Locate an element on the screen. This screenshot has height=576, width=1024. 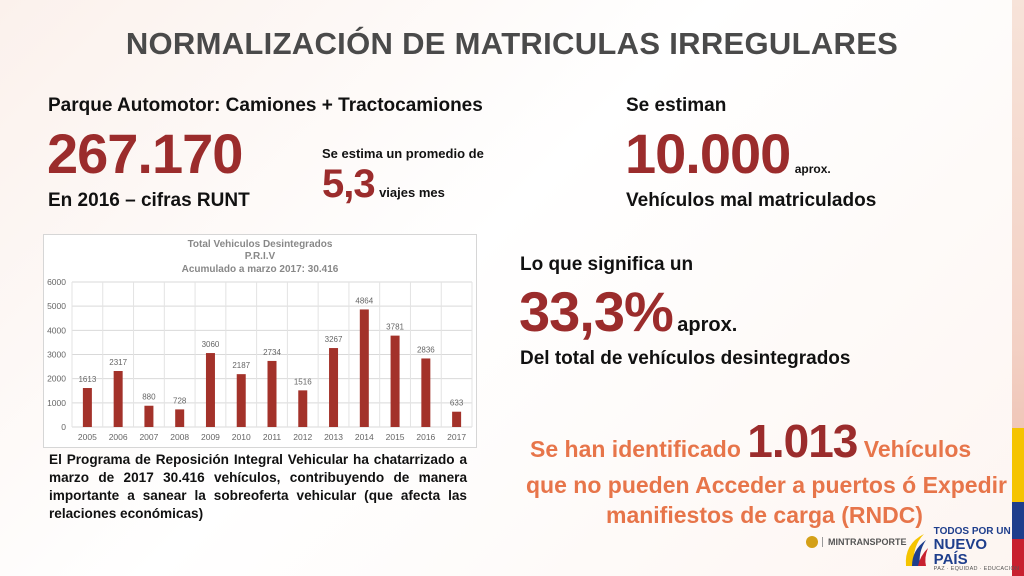
percent-row: 33,3% aprox. is located at coordinates (628, 312).